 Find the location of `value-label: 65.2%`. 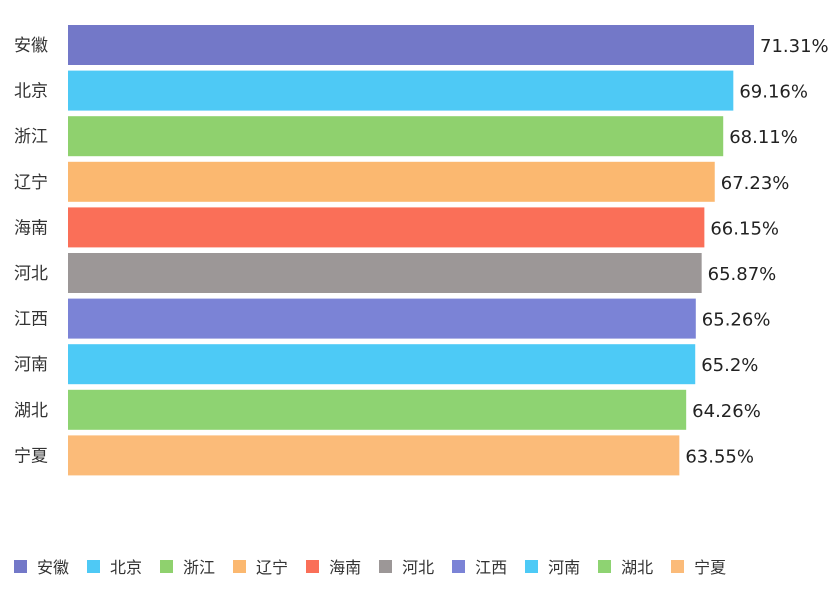

value-label: 65.2% is located at coordinates (729, 365).